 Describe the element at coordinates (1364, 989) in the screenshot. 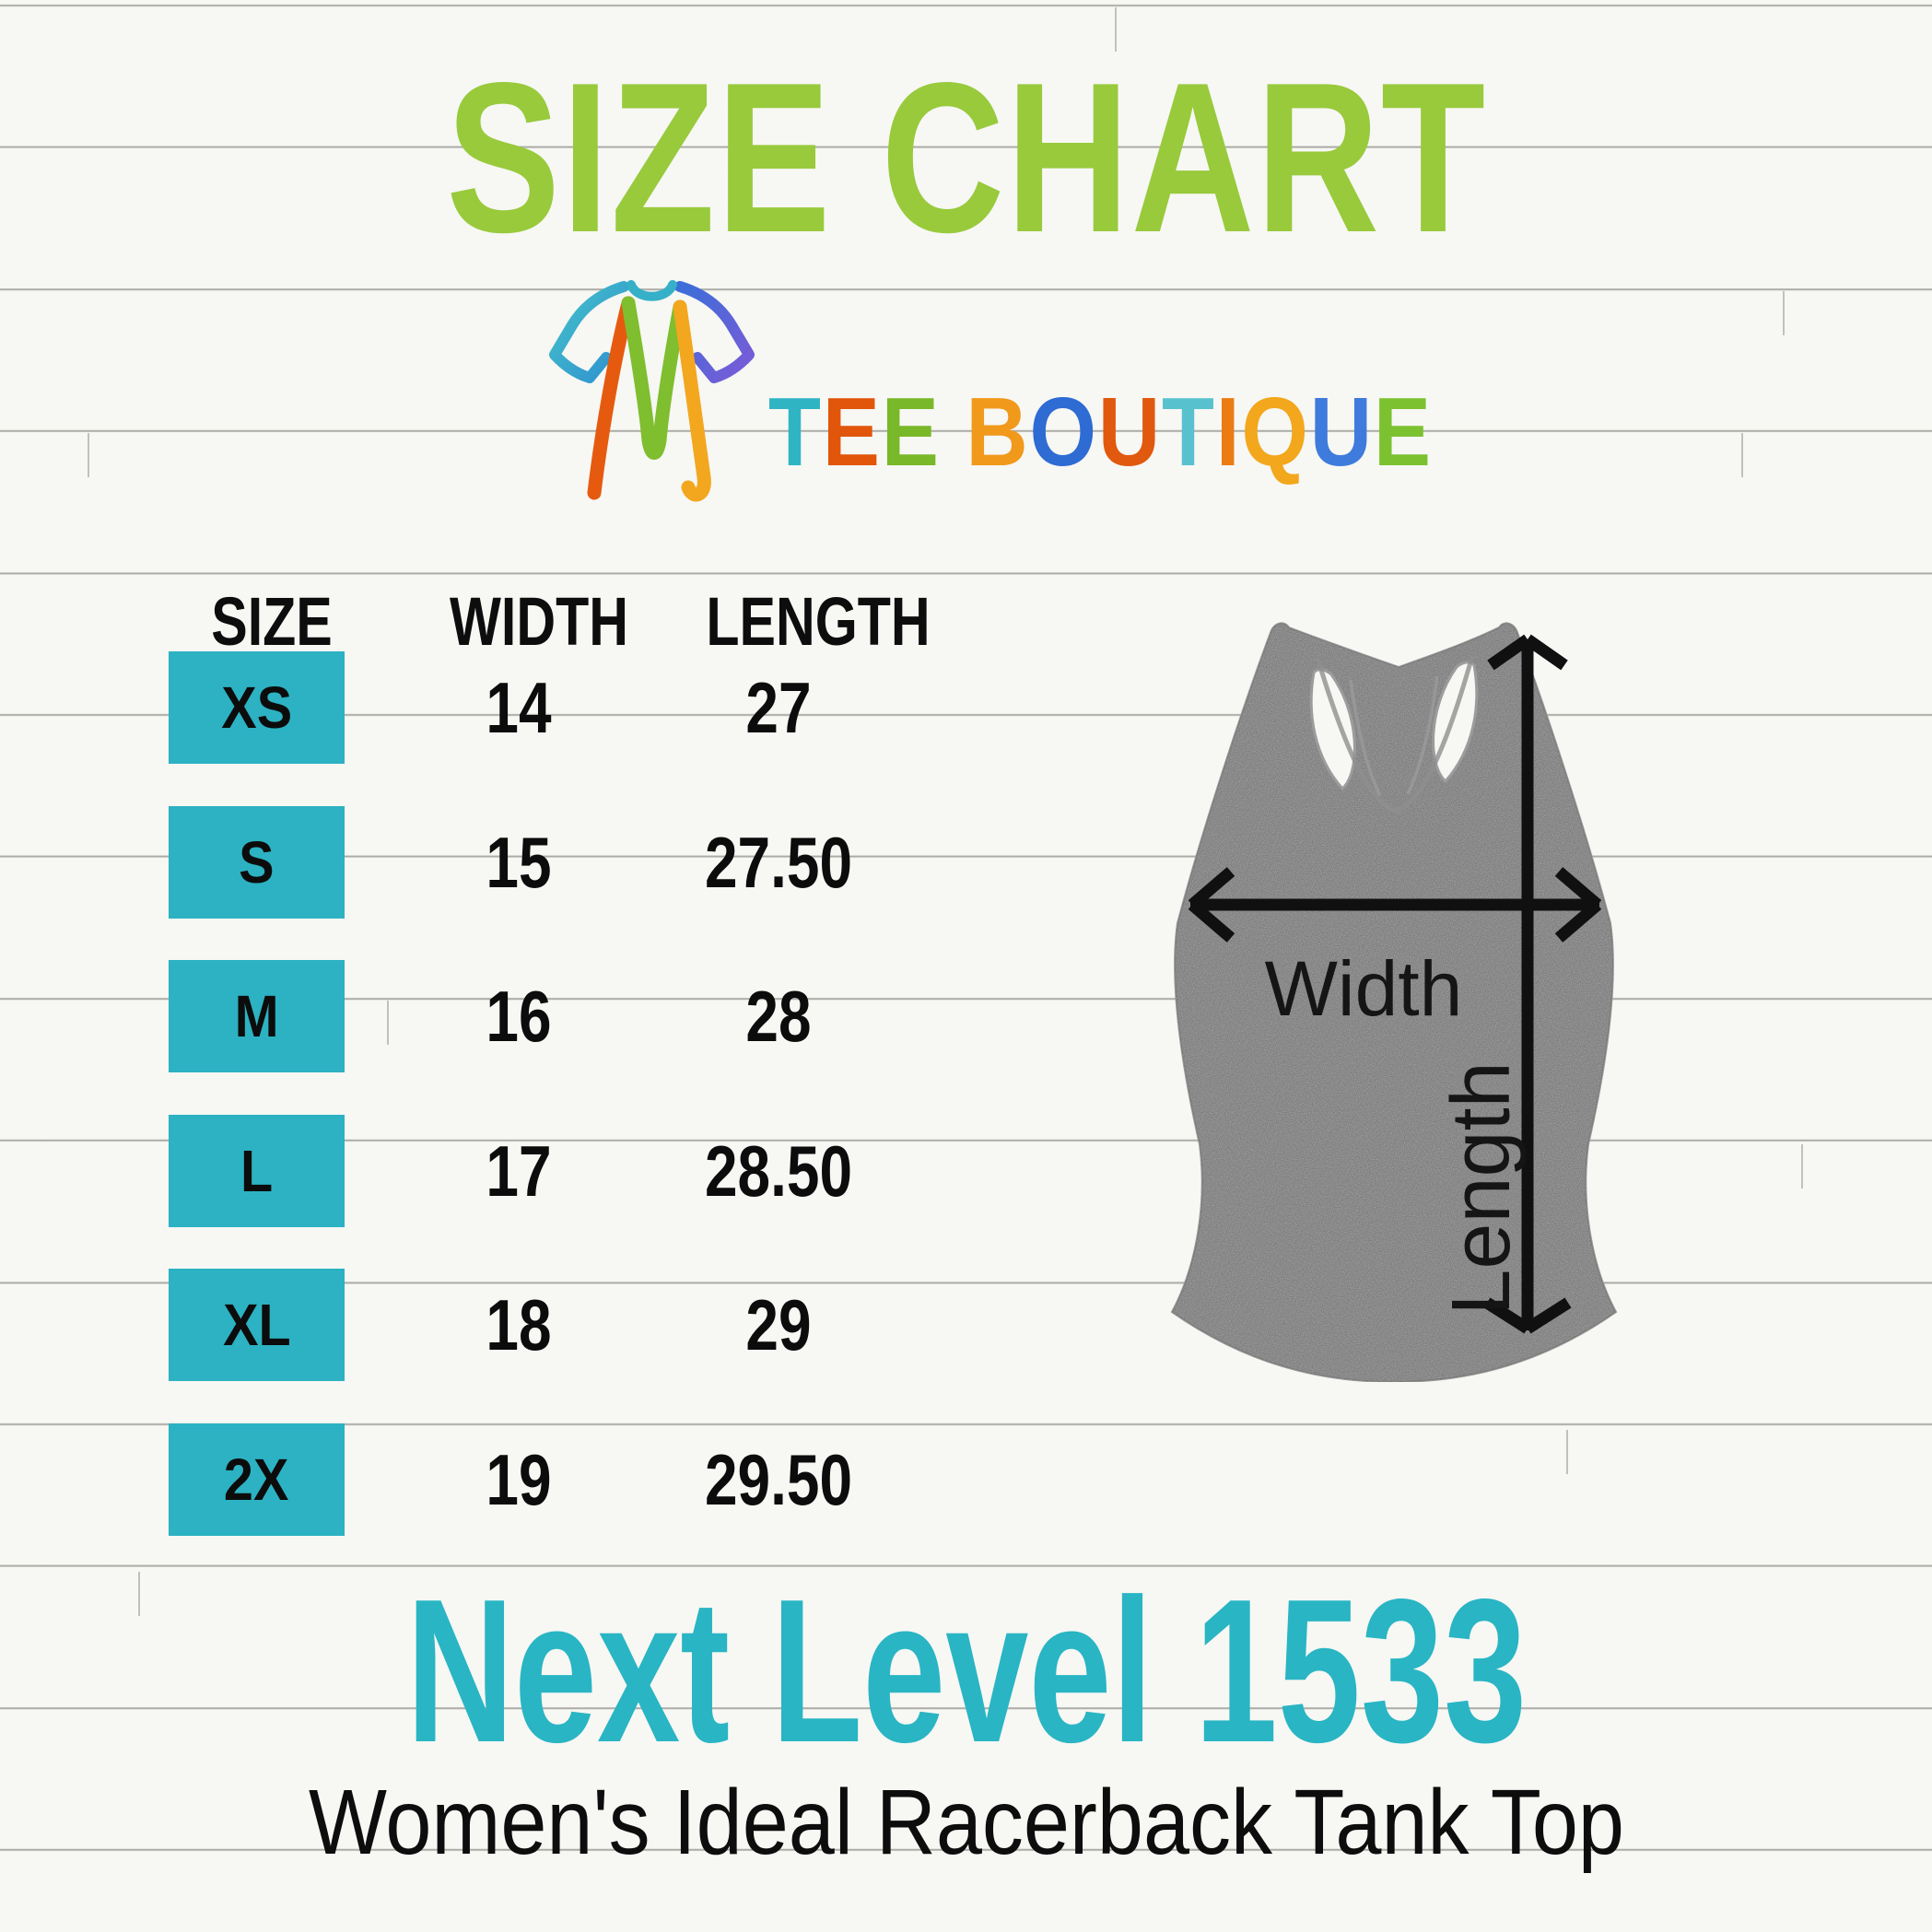

I see `width-label: Width` at that location.